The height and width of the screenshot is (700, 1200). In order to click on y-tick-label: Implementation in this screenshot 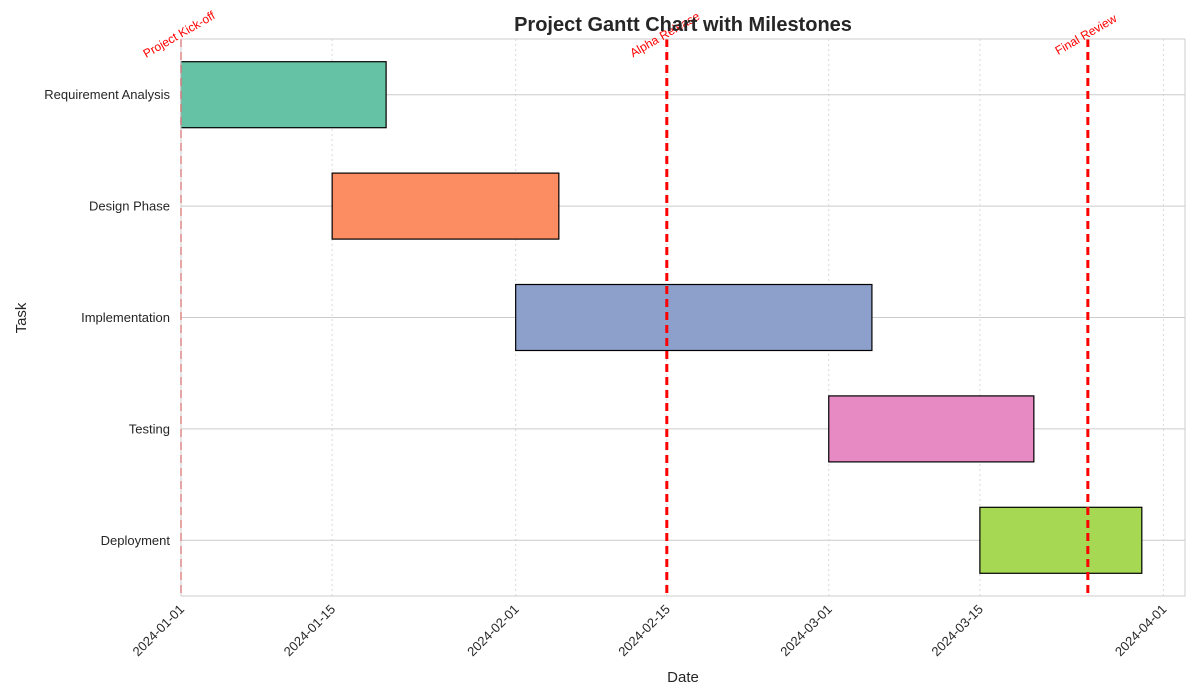, I will do `click(125, 317)`.